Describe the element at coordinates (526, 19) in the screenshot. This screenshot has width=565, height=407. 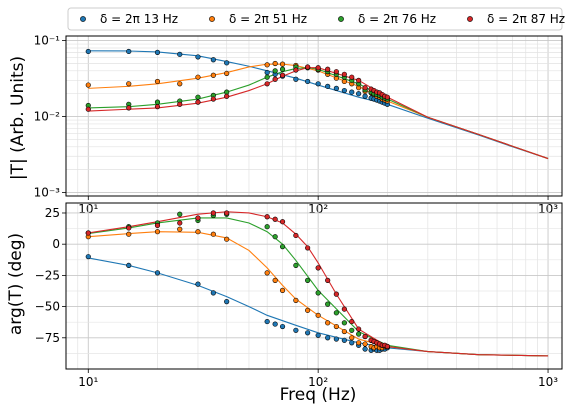
I see `legend-label-4: δ = 2π 87 Hz` at that location.